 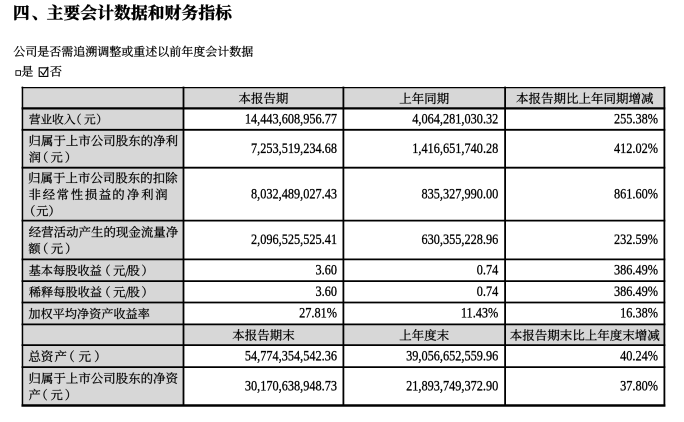 What do you see at coordinates (291, 118) in the screenshot?
I see `svg-text: 14,443,608,956.77` at bounding box center [291, 118].